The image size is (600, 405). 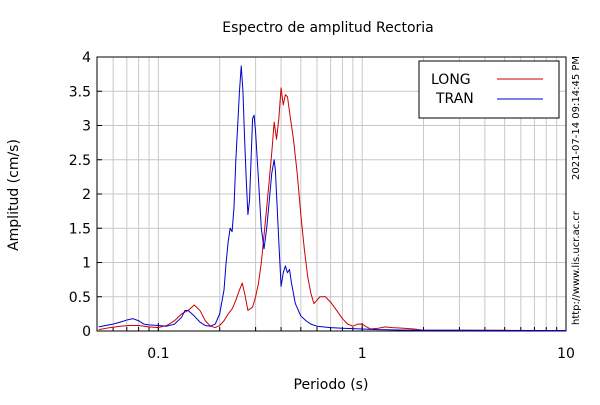 What do you see at coordinates (331, 385) in the screenshot?
I see `x-axis-label: Periodo (s)` at bounding box center [331, 385].